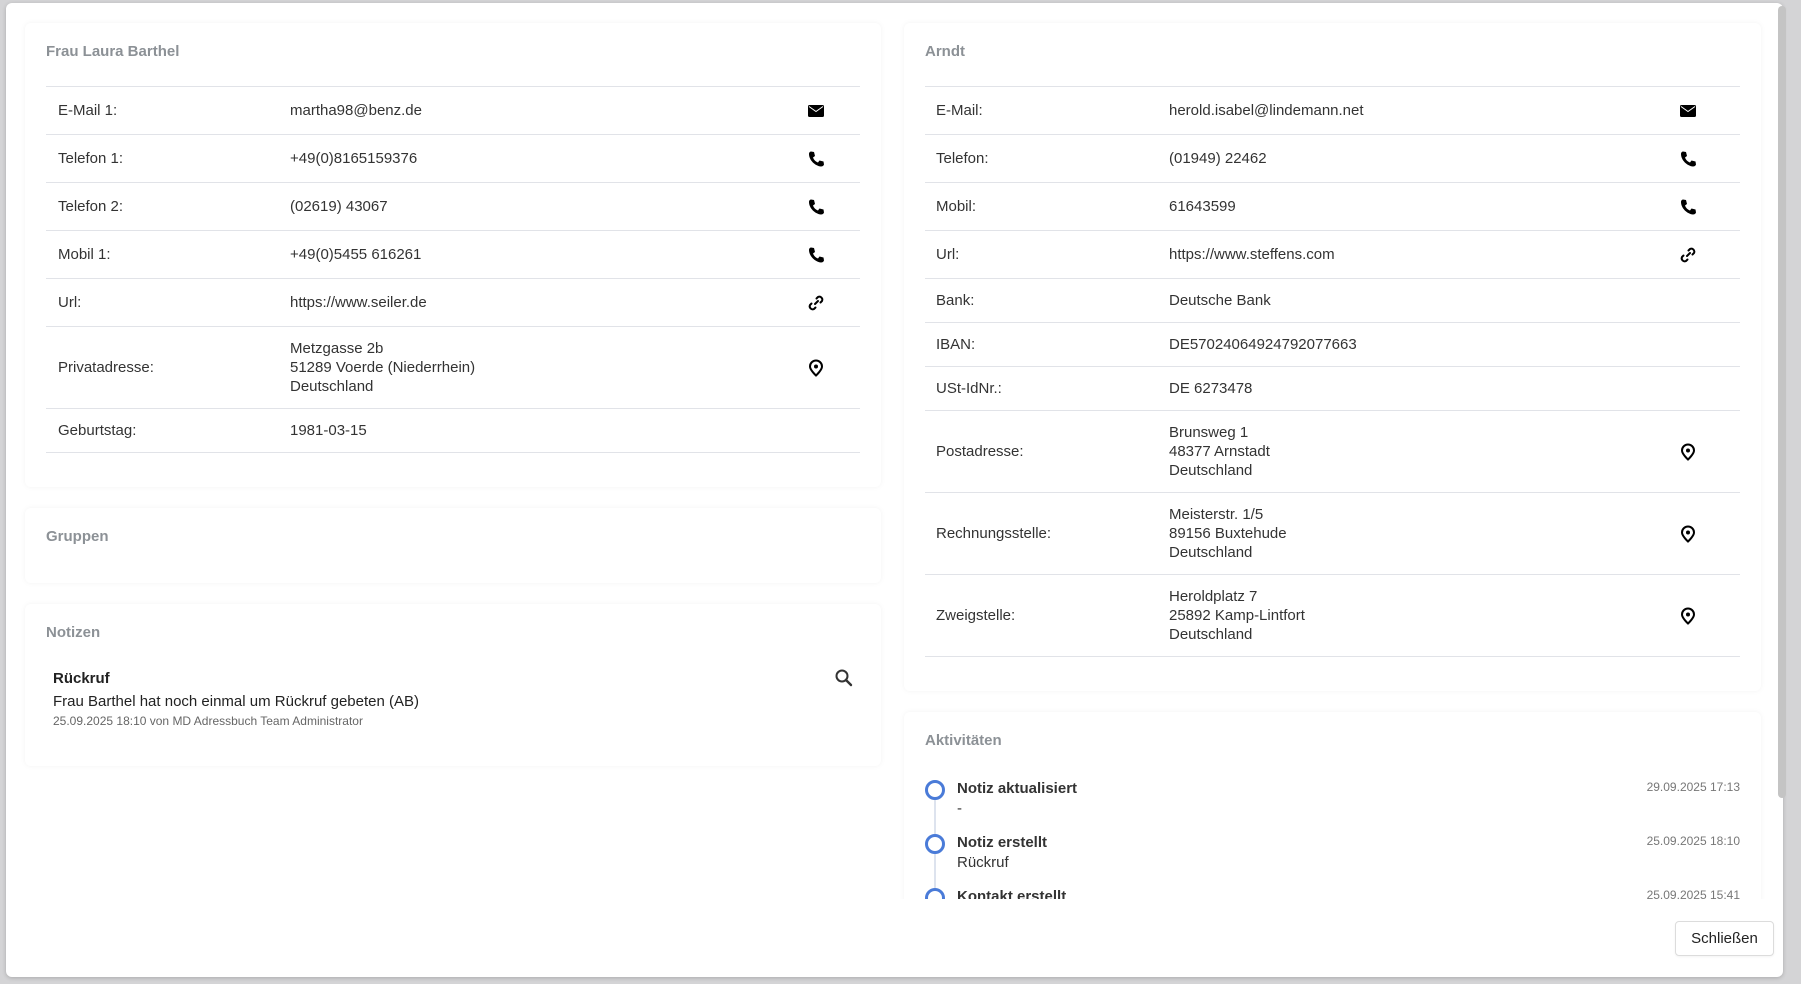 This screenshot has width=1801, height=984. Describe the element at coordinates (994, 533) in the screenshot. I see `row-label: Rechnungsstelle:` at that location.